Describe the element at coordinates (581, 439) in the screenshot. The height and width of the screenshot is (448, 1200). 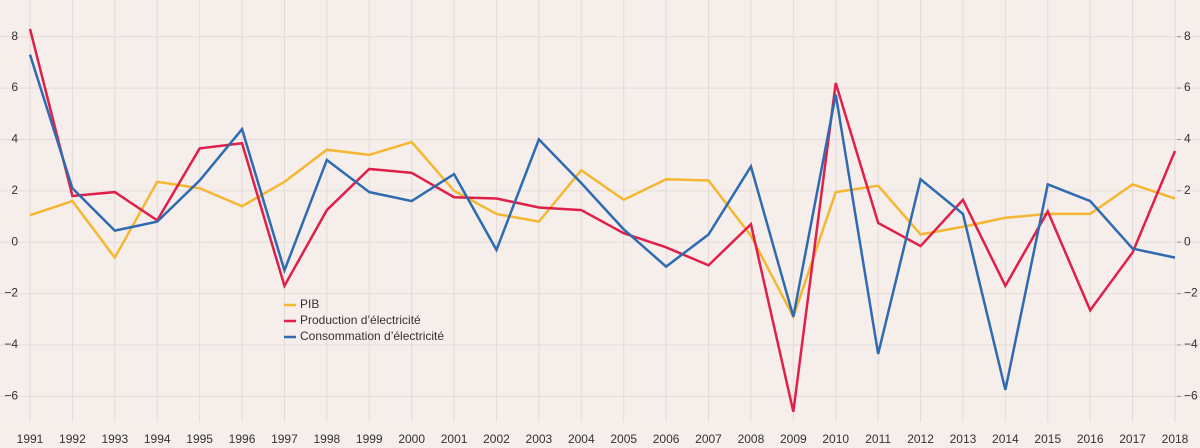
I see `x-tick-label: 2004` at that location.